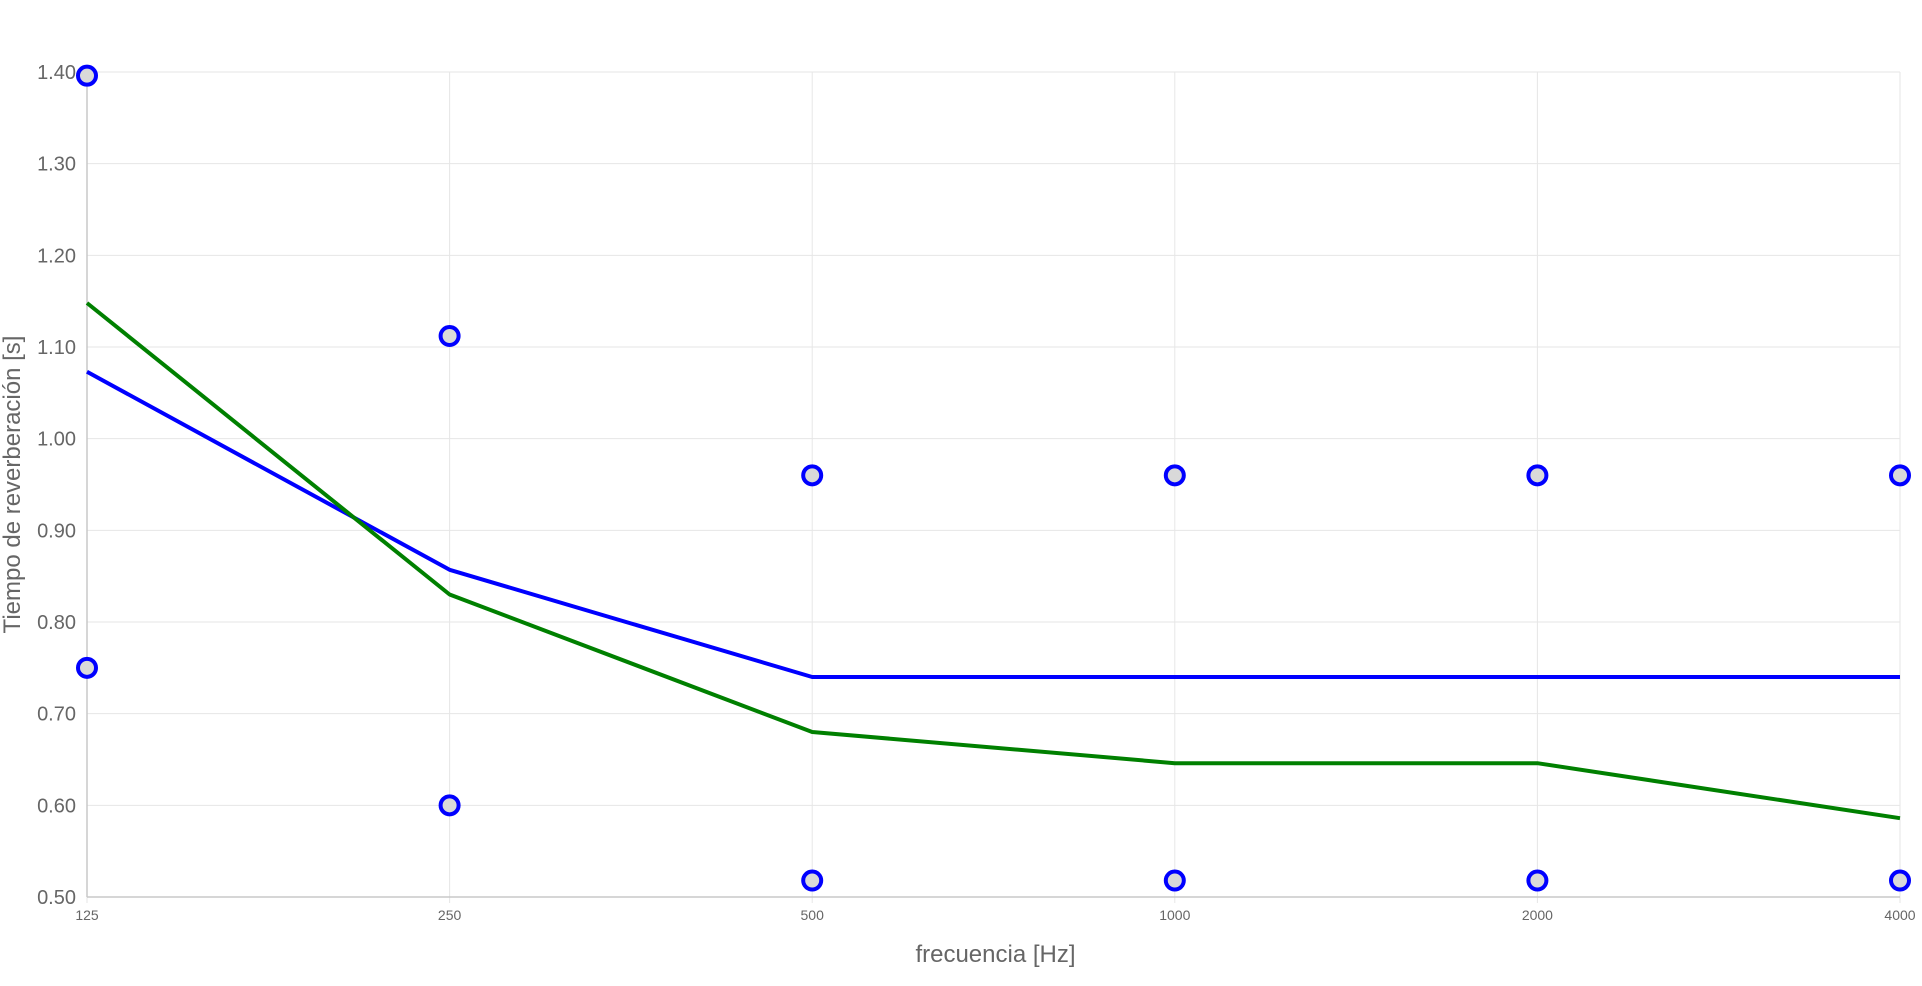  I want to click on x-axis-title: frecuencia [Hz], so click(995, 954).